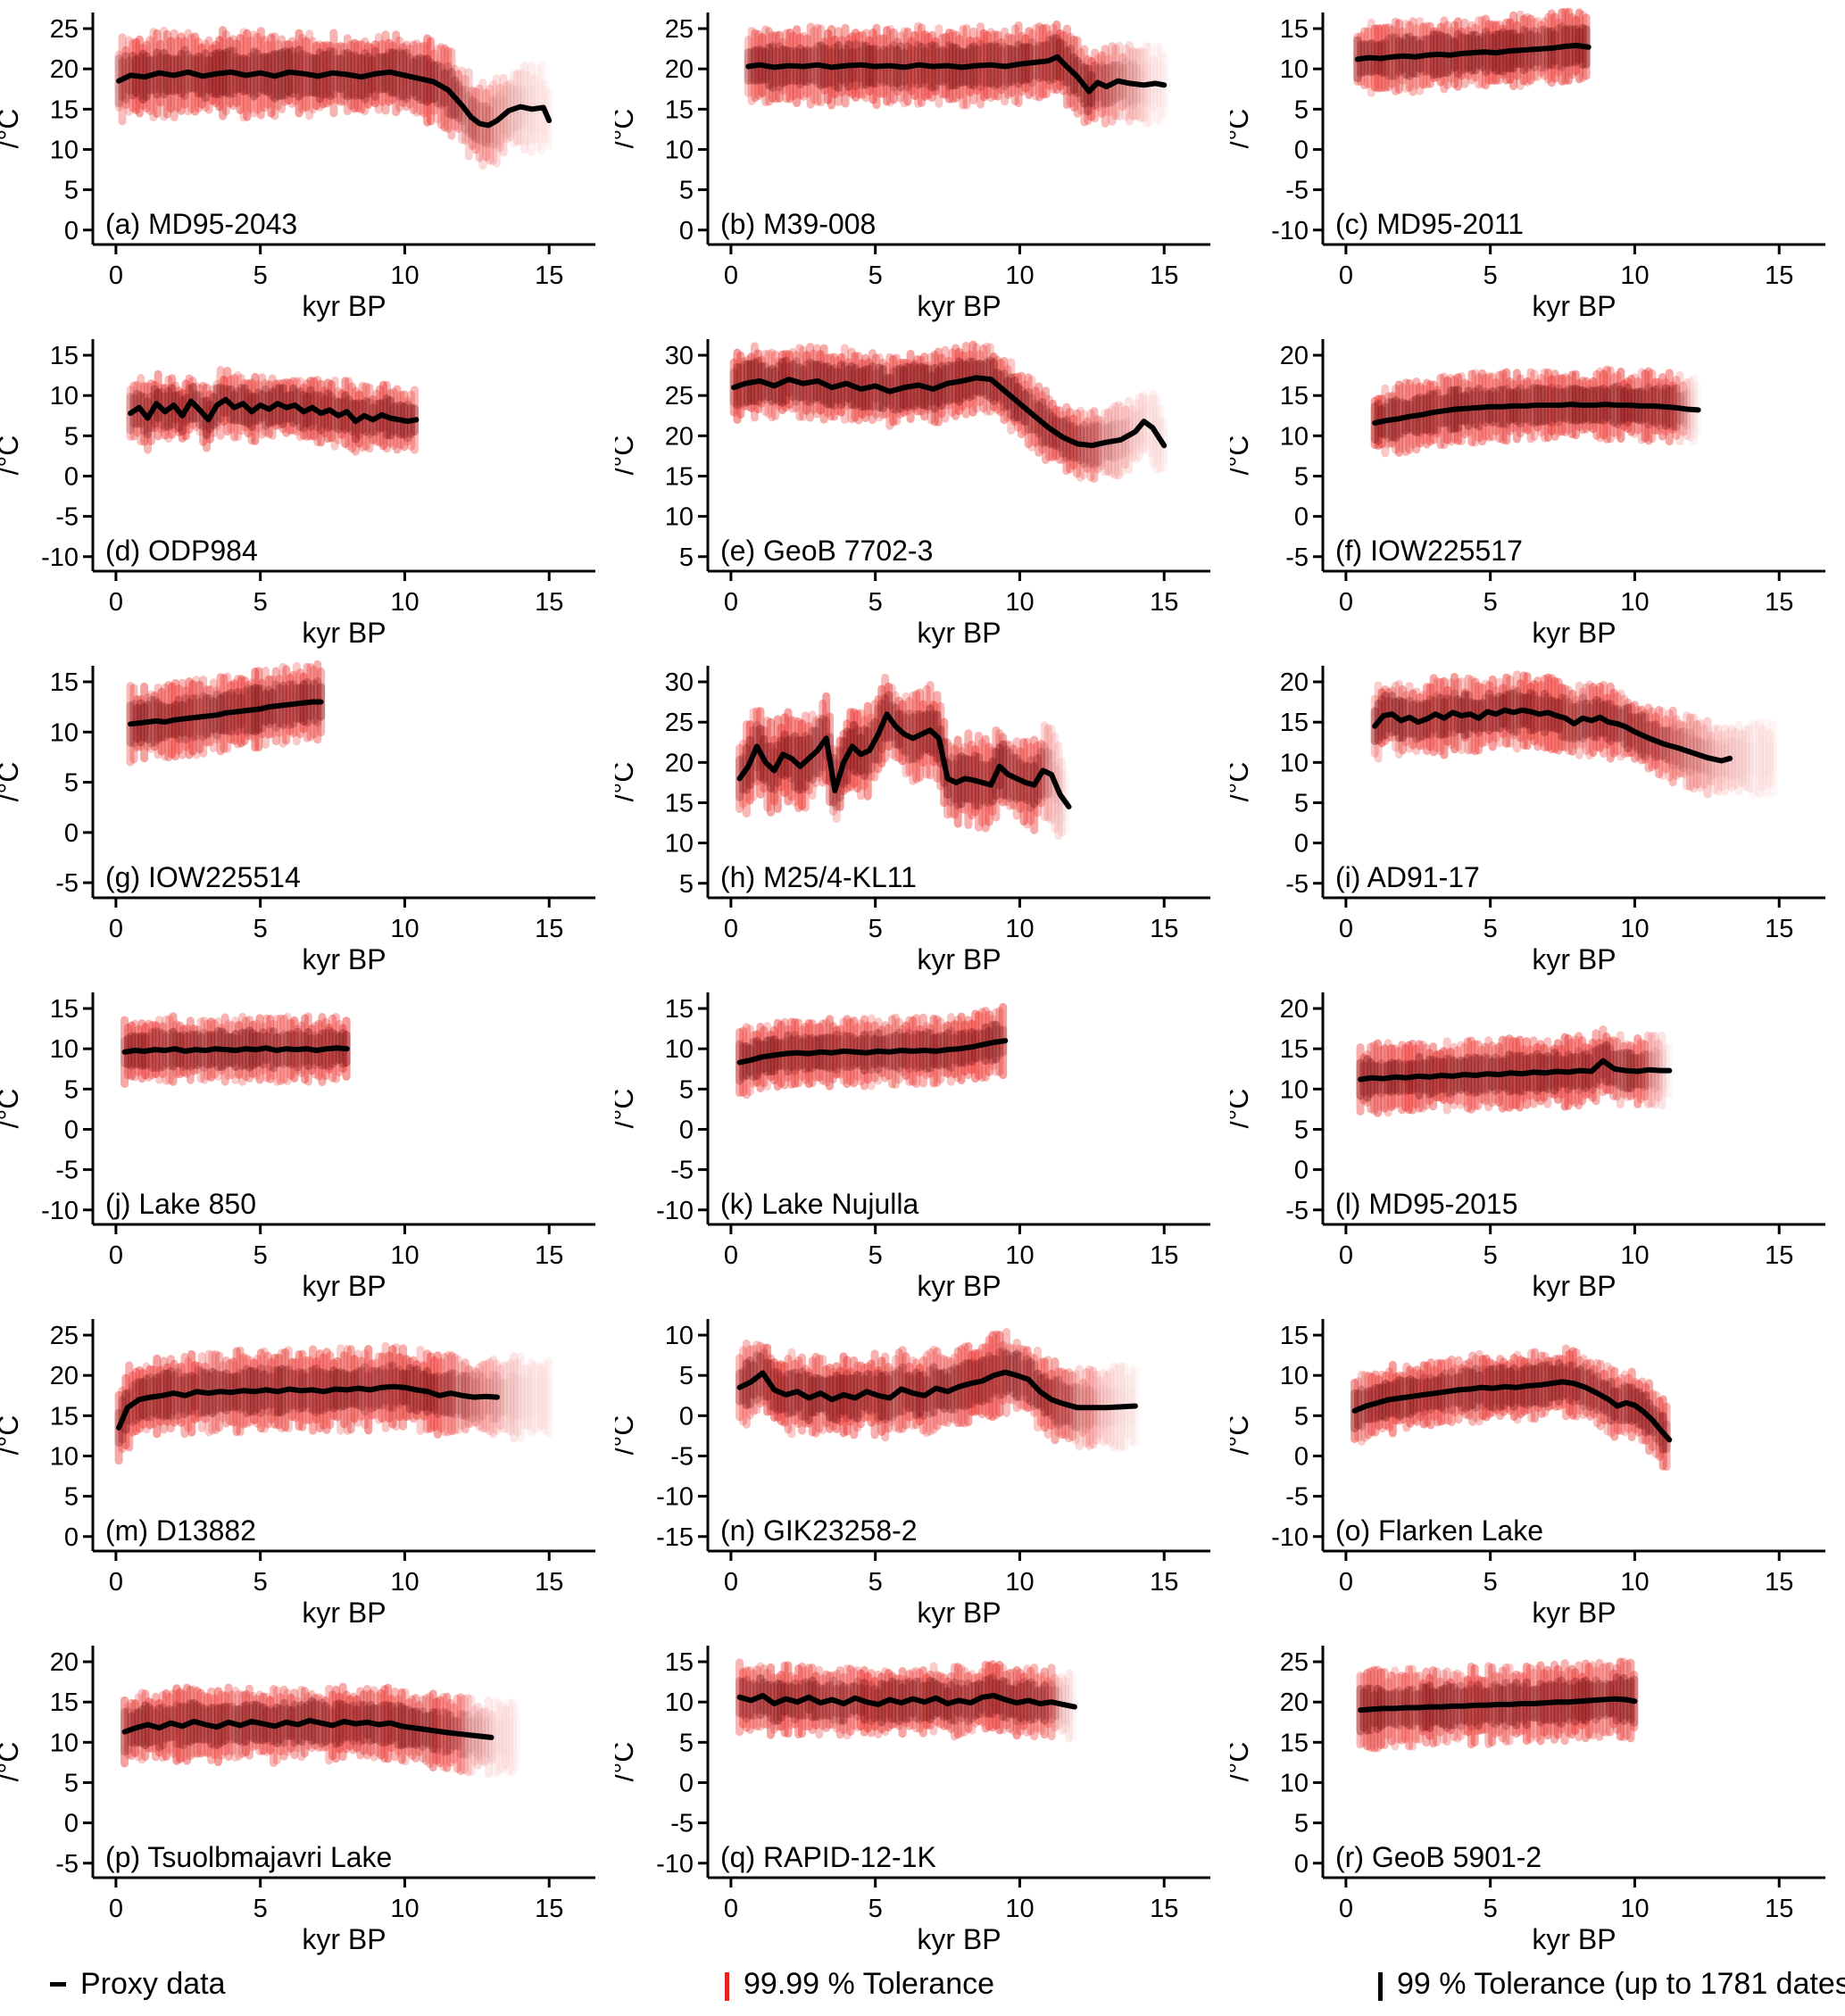 This screenshot has height=2016, width=1845. Describe the element at coordinates (58, 1984) in the screenshot. I see `proxy-line-symbol` at that location.